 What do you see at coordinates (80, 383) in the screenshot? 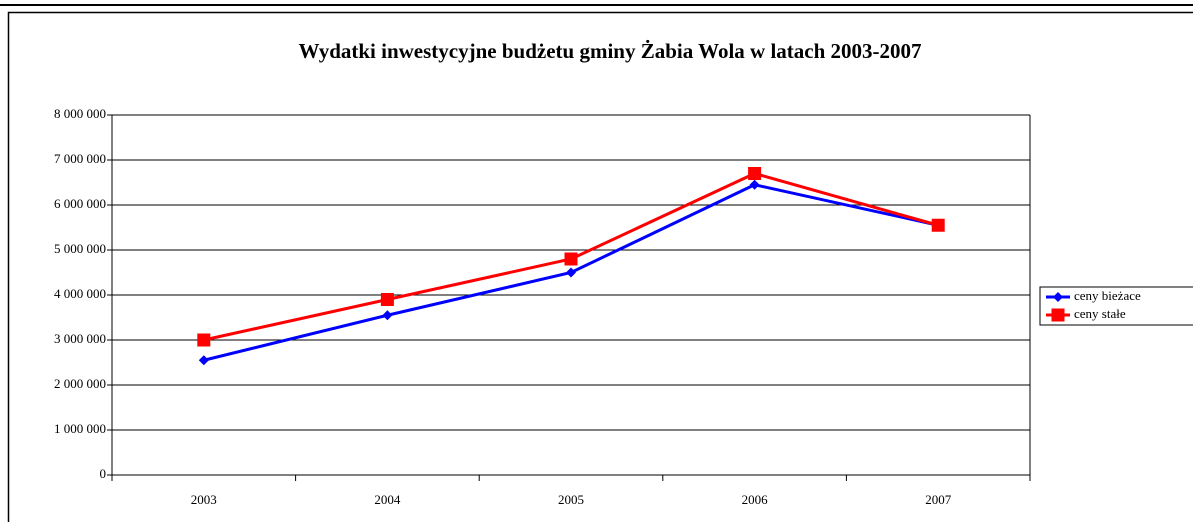
I see `y-tick-label: 2 000 000` at bounding box center [80, 383].